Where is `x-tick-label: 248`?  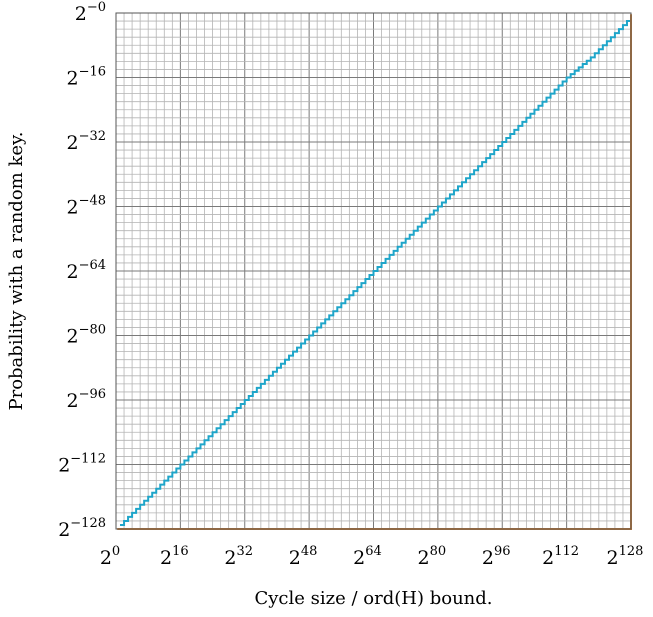
x-tick-label: 248 is located at coordinates (303, 556).